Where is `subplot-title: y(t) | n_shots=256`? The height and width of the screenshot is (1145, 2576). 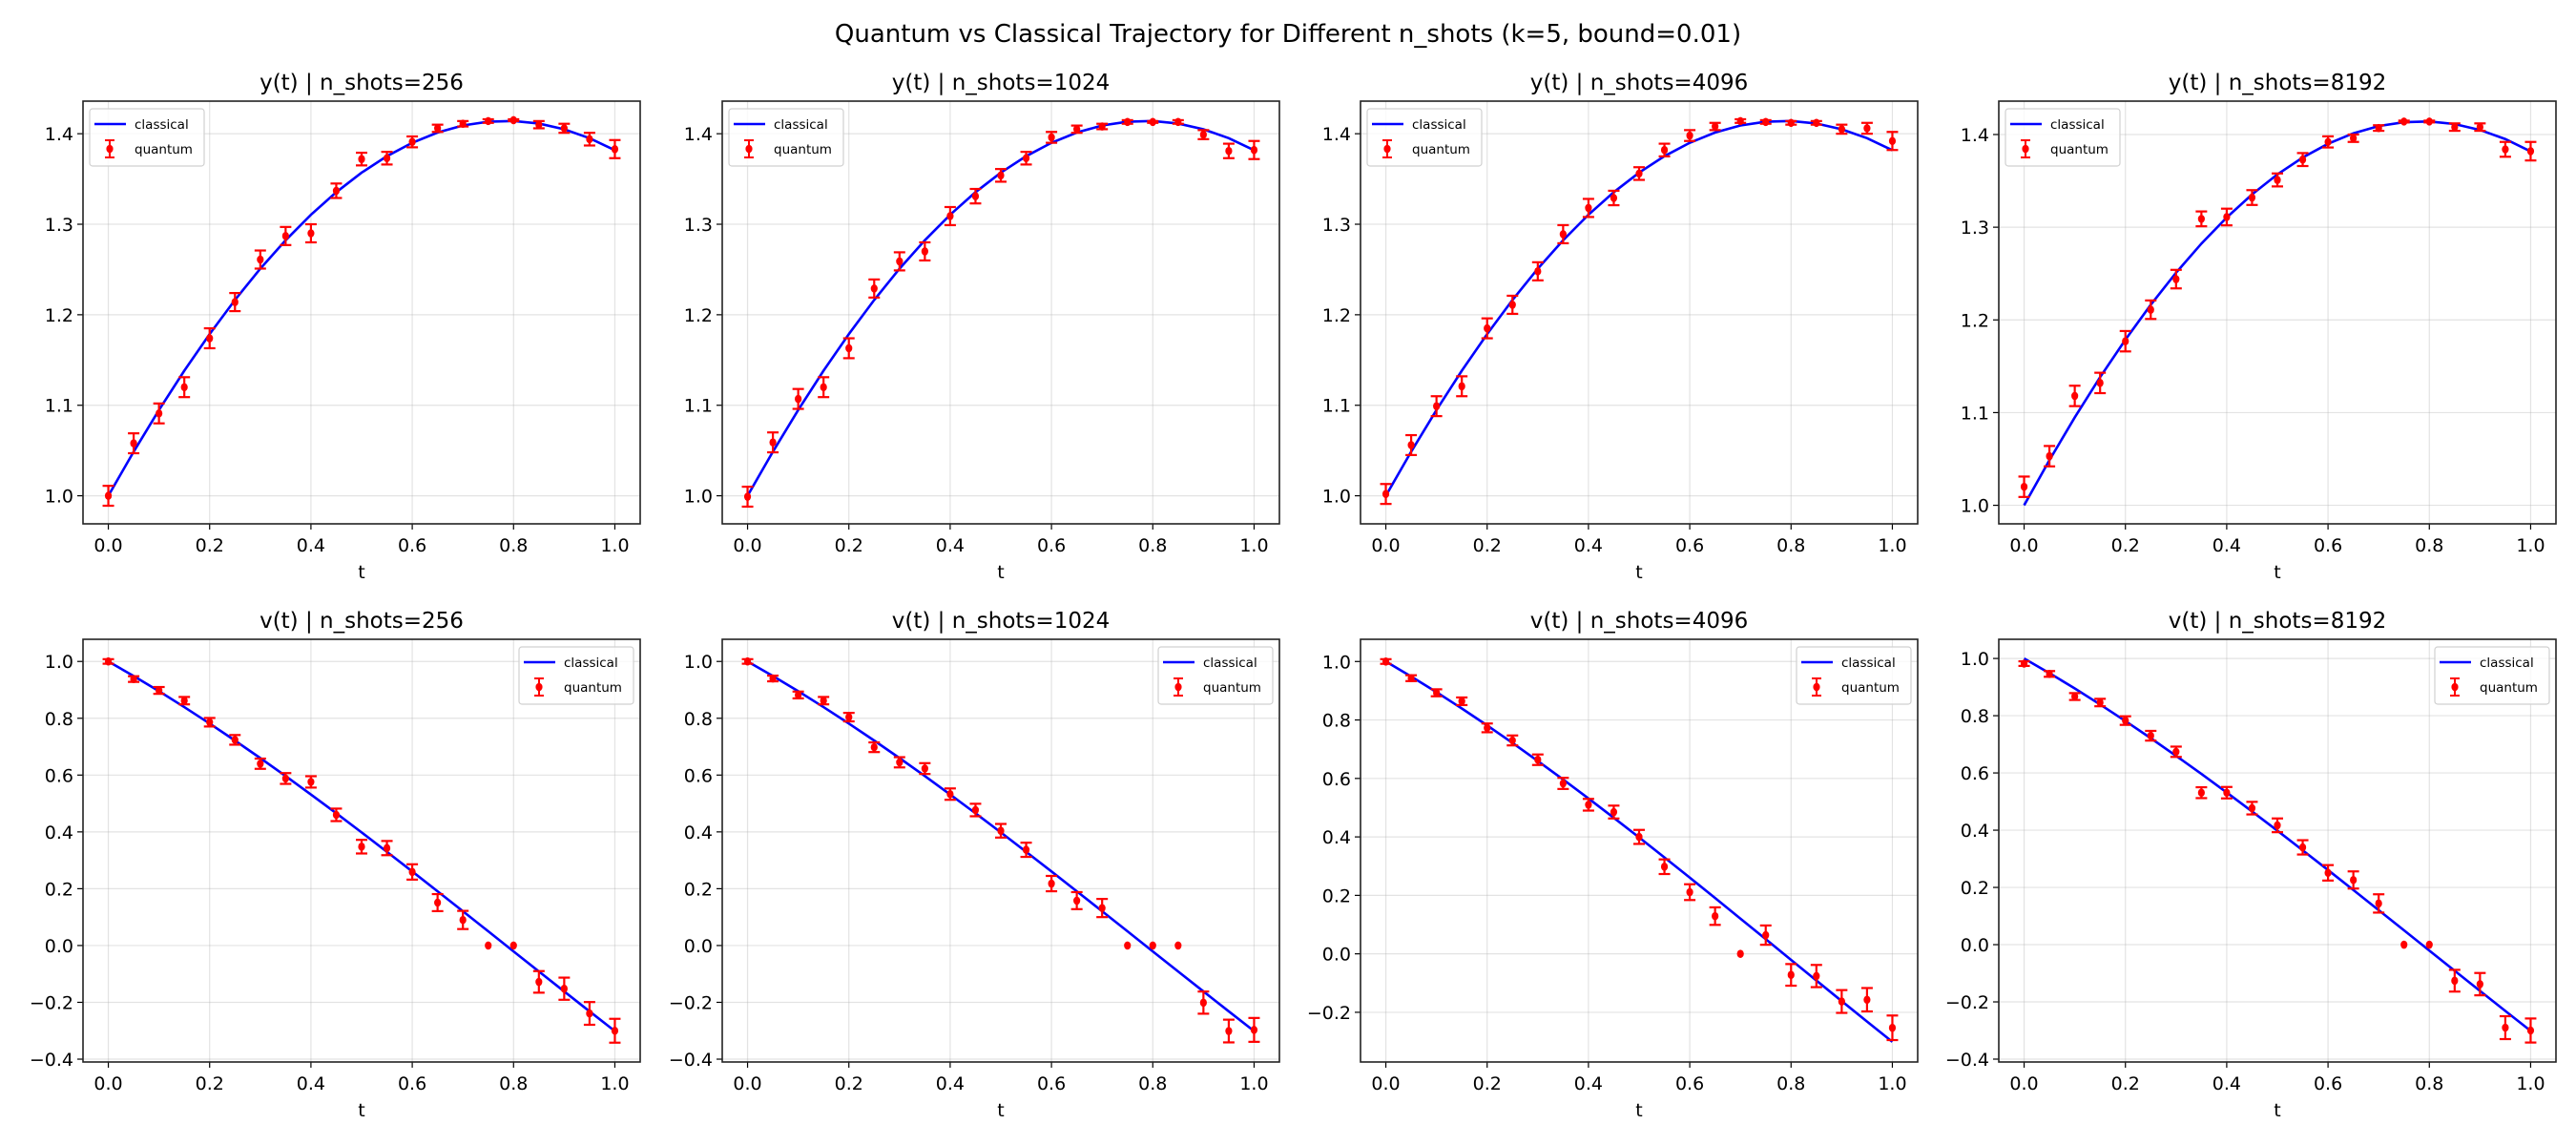
subplot-title: y(t) | n_shots=256 is located at coordinates (362, 83).